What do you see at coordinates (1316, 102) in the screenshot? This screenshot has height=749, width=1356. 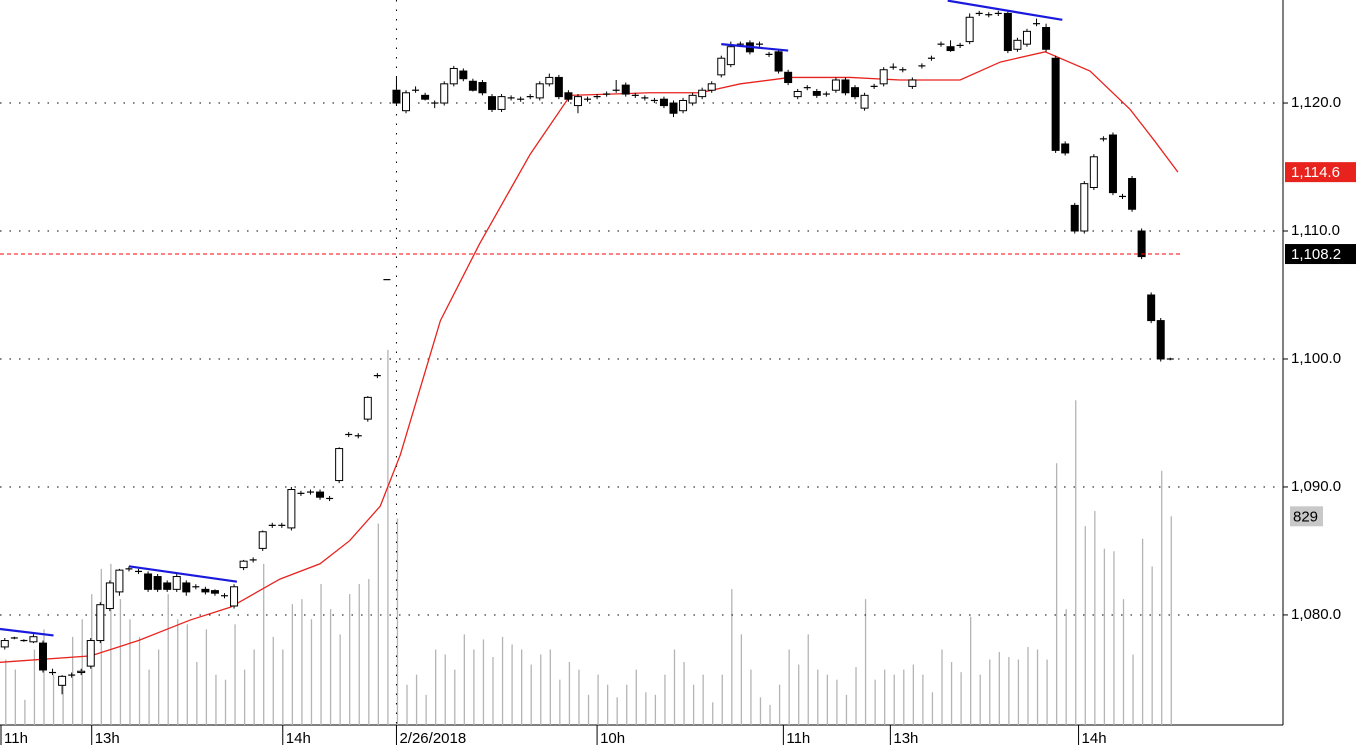 I see `y-tick-label: 1,120.0` at bounding box center [1316, 102].